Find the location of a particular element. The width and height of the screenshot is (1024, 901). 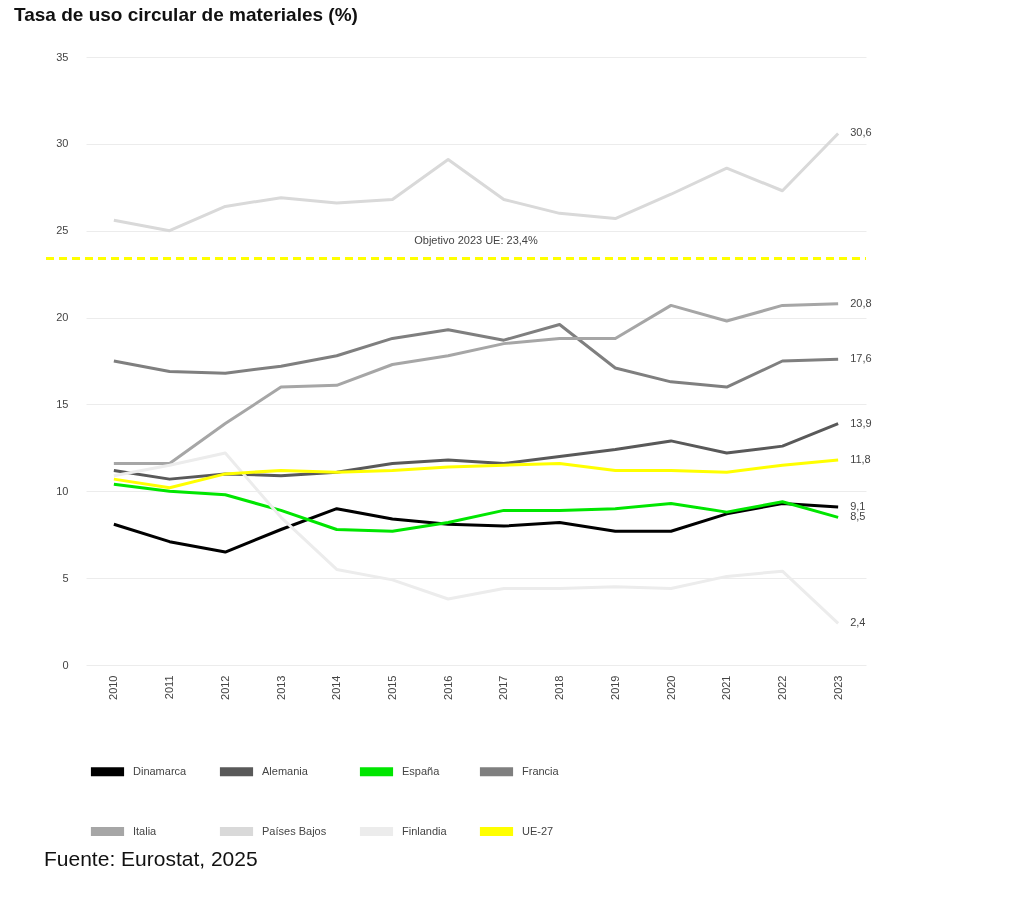

x-tick-label: 2022 is located at coordinates (781, 687).